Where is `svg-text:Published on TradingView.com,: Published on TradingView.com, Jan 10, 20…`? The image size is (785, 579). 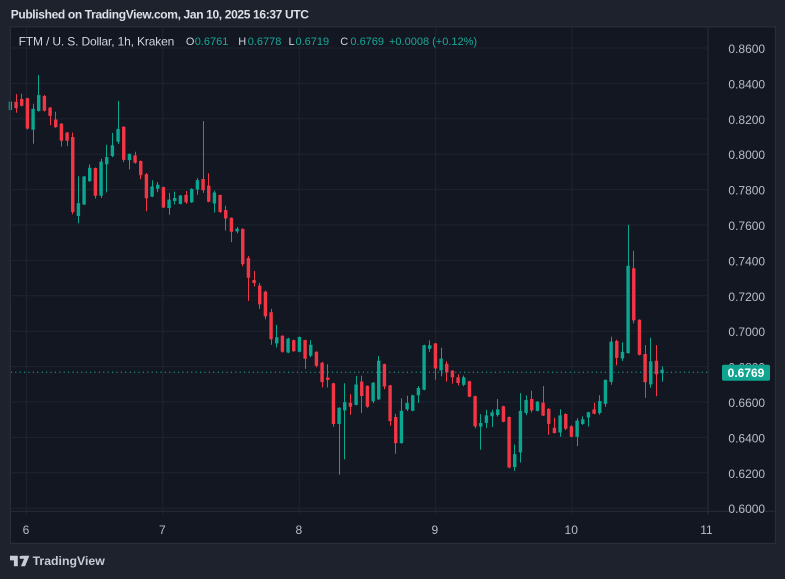 svg-text:Published on TradingView.com,: Published on TradingView.com, Jan 10, 20… is located at coordinates (160, 15).